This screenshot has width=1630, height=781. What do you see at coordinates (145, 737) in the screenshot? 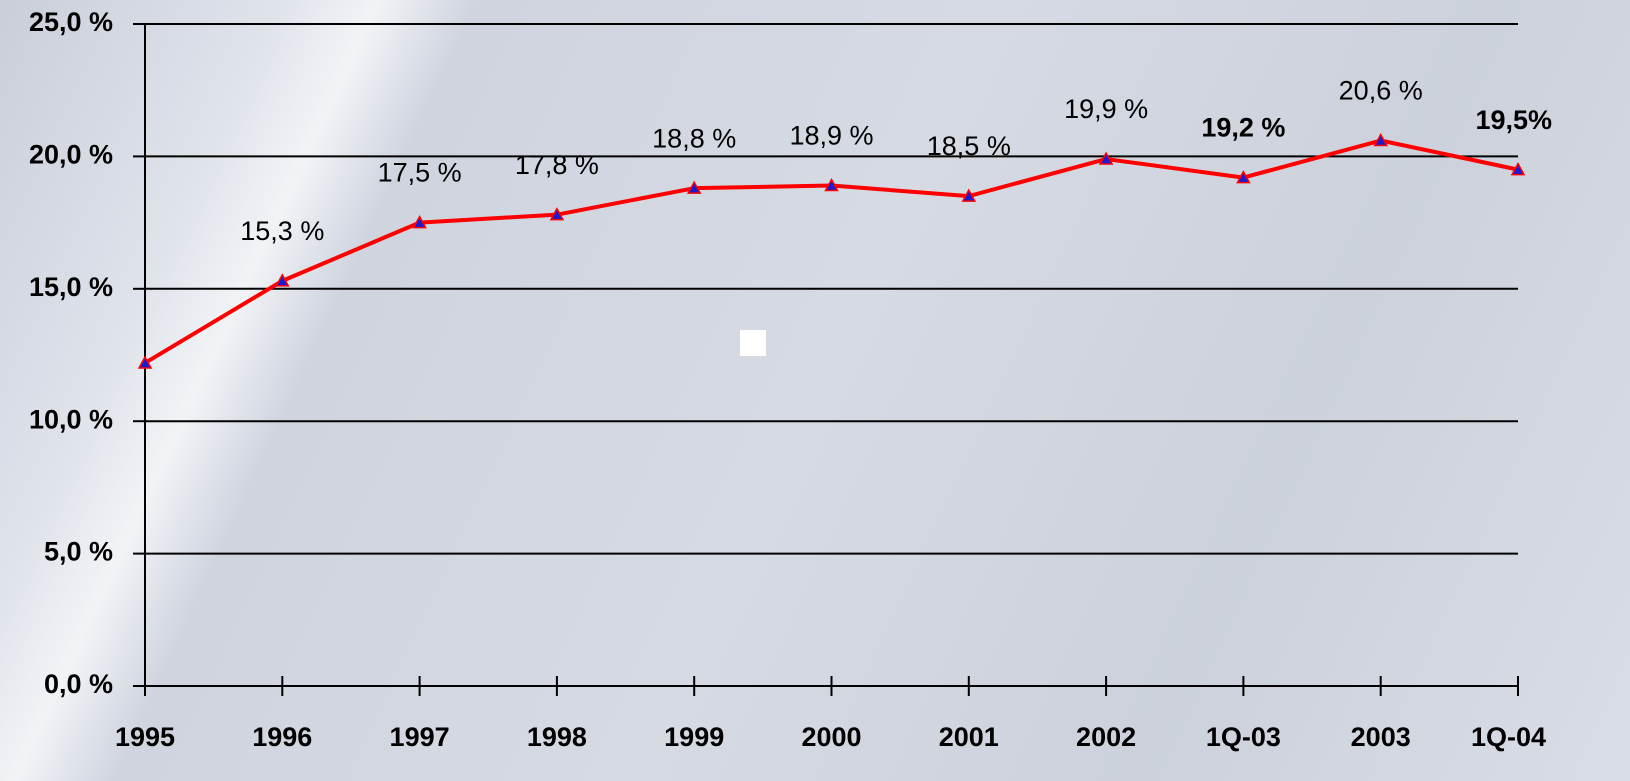
I see `x-tick-label: 1995` at bounding box center [145, 737].